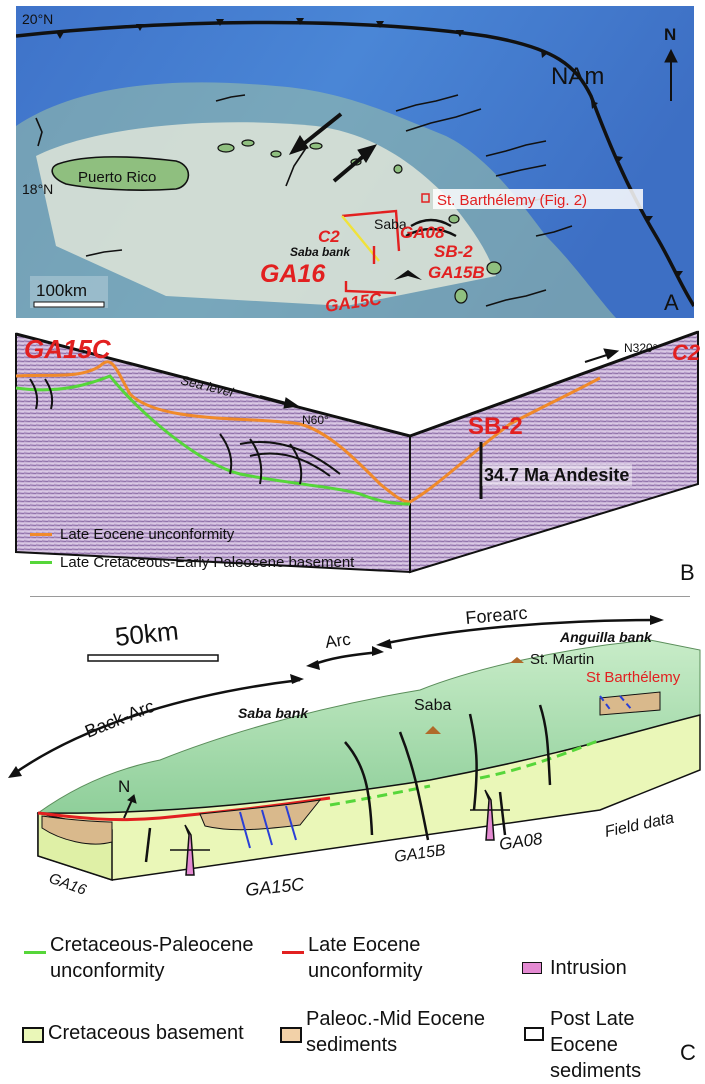 Image resolution: width=705 pixels, height=1084 pixels. I want to click on scale-bar-label: 100km, so click(61, 290).